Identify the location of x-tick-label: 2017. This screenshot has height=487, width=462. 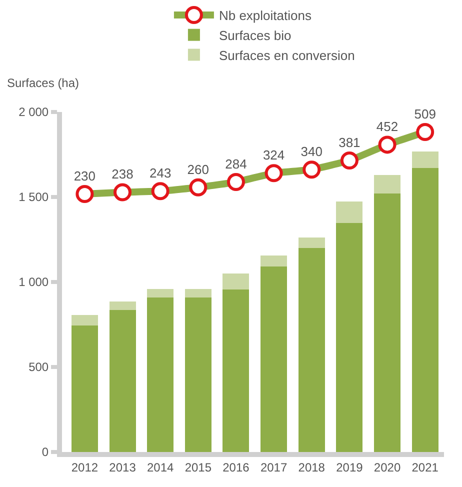
(274, 467).